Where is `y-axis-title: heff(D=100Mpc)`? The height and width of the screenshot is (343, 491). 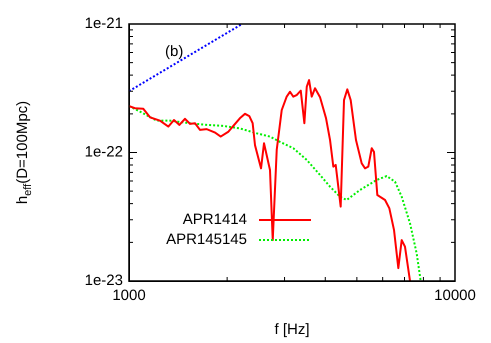 y-axis-title: heff(D=100Mpc) is located at coordinates (24, 152).